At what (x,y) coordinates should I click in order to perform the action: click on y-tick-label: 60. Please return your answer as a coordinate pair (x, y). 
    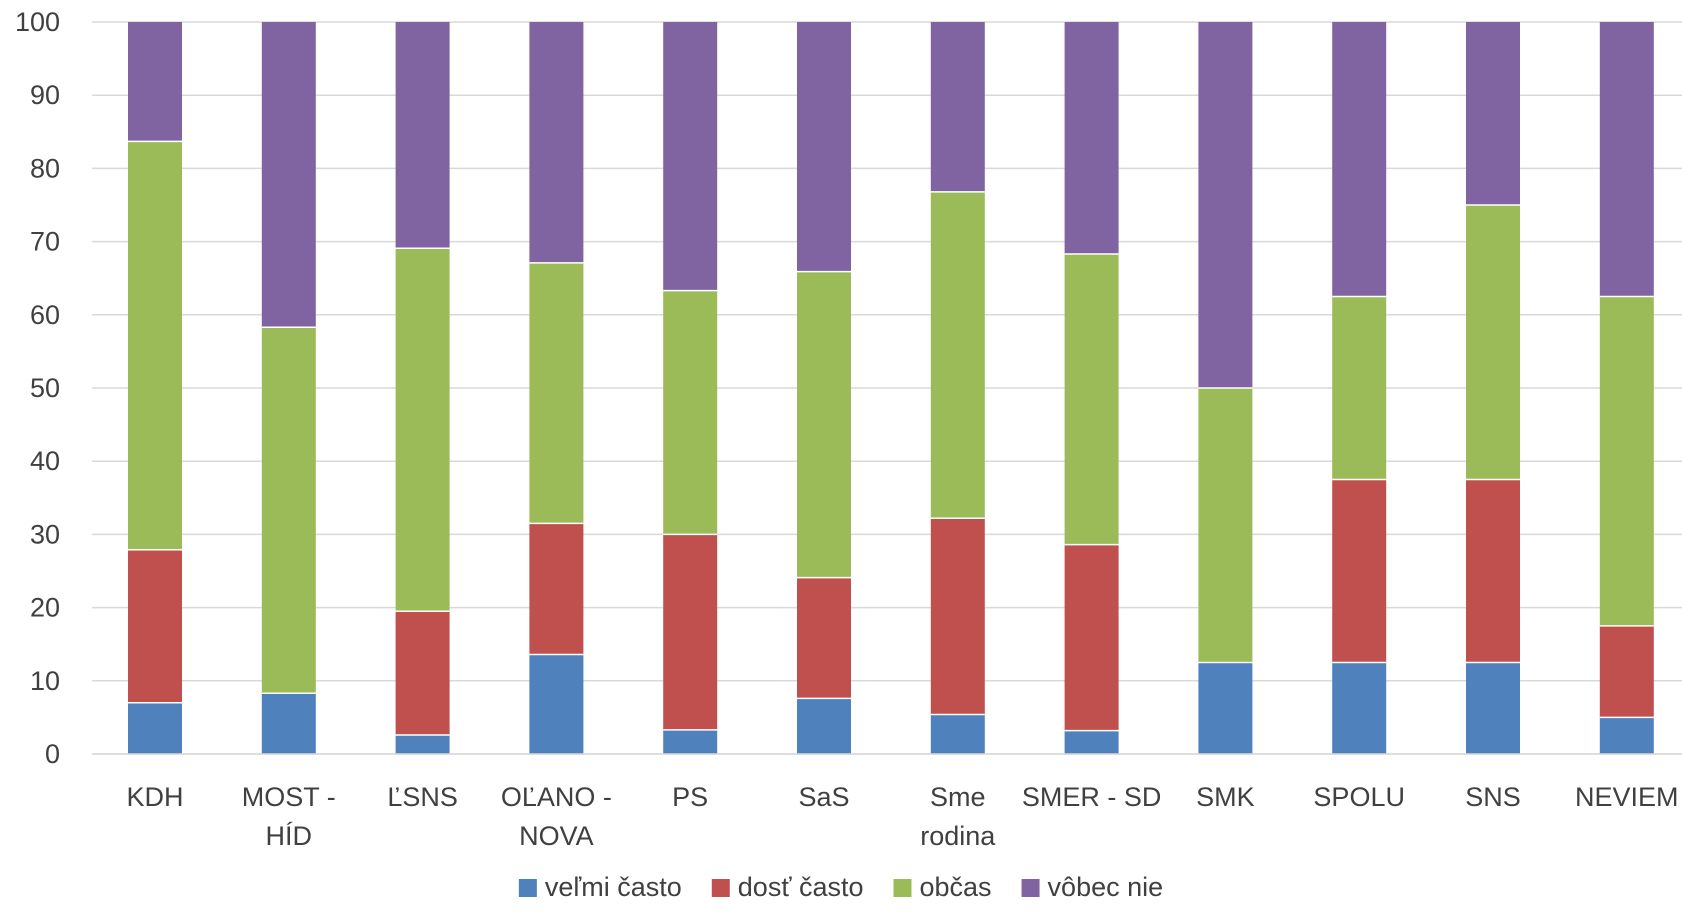
    Looking at the image, I should click on (45, 315).